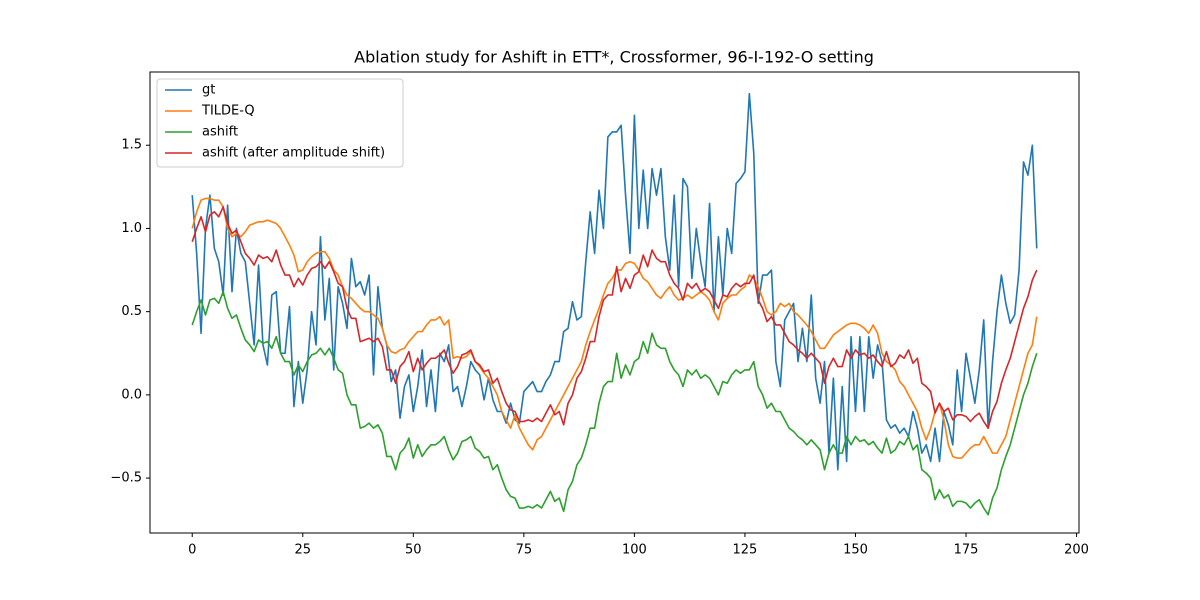 The height and width of the screenshot is (600, 1200). What do you see at coordinates (131, 394) in the screenshot?
I see `y-tick-label: 0.0` at bounding box center [131, 394].